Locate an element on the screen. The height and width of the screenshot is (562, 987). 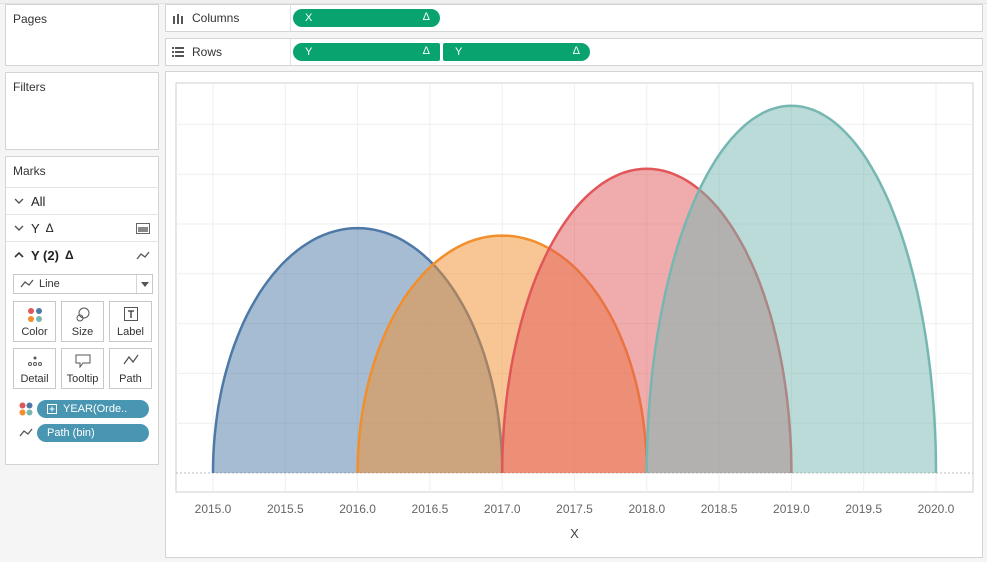
rows-y-pill-1: Y Δ is located at coordinates (366, 52).